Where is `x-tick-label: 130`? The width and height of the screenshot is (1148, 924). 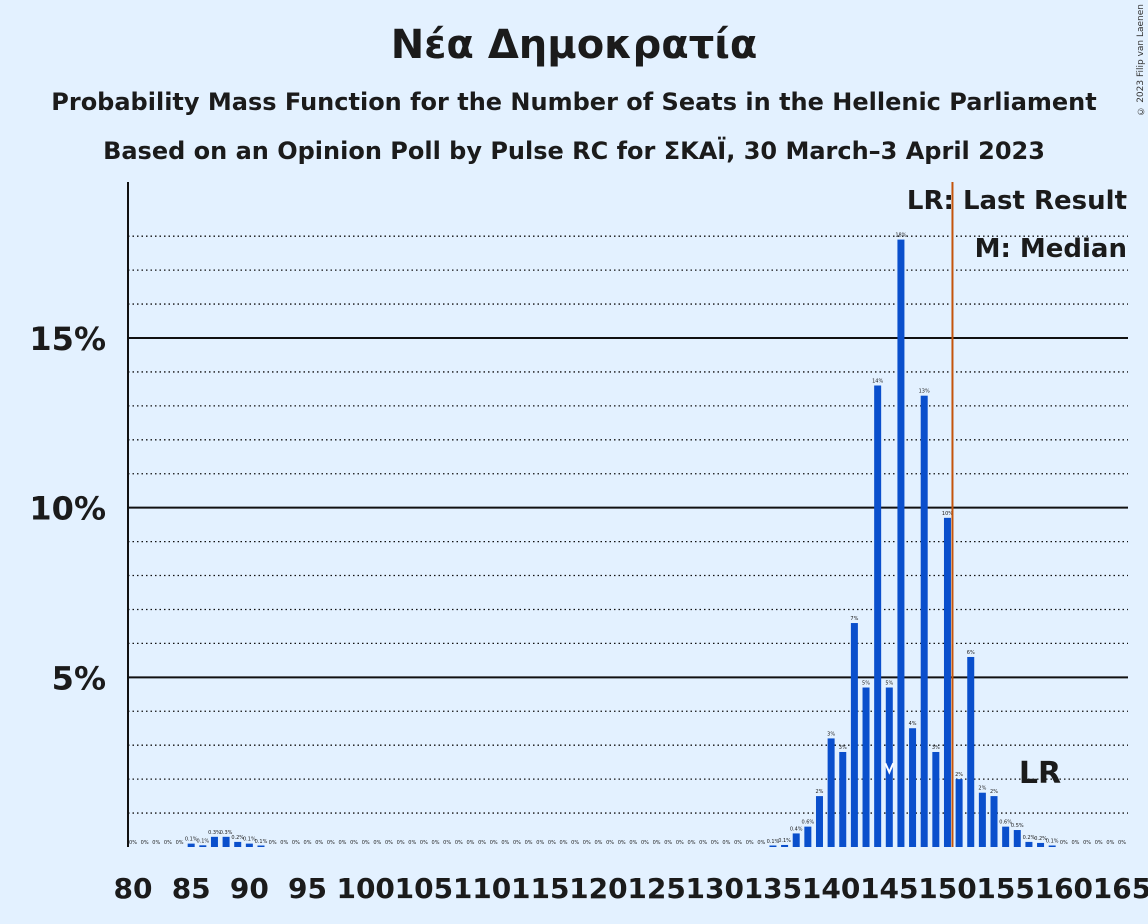 x-tick-label: 130 is located at coordinates (715, 888).